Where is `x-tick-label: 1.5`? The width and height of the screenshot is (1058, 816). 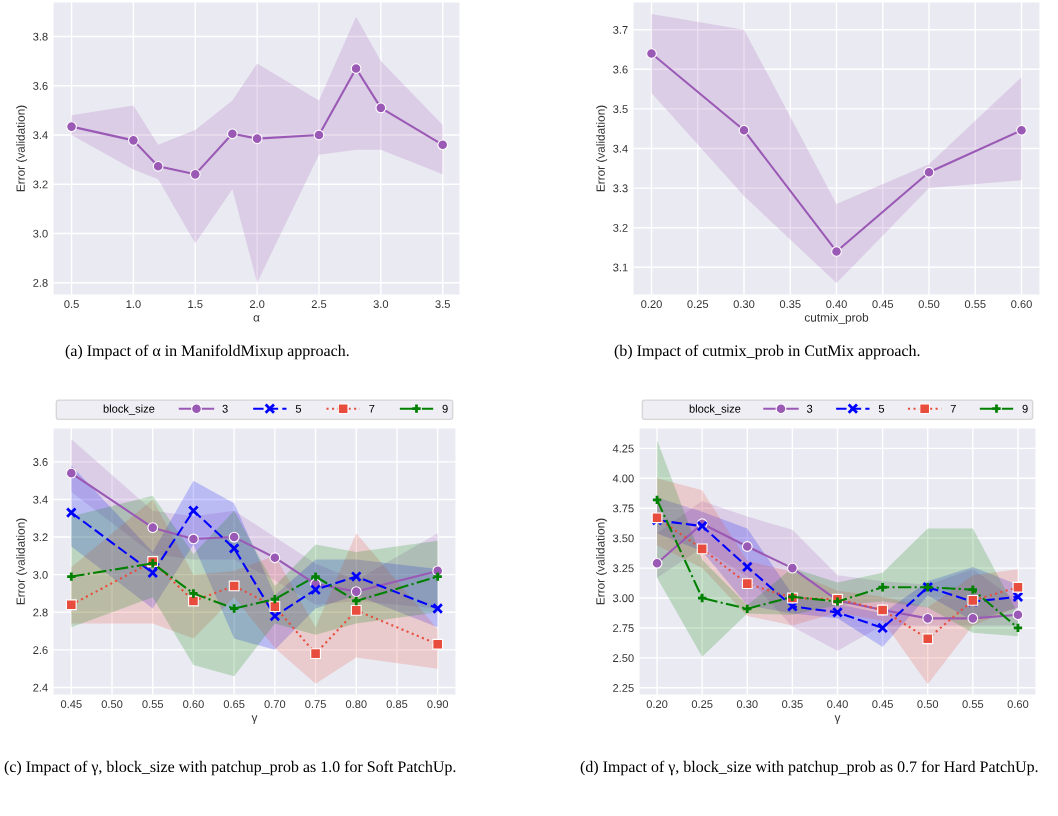
x-tick-label: 1.5 is located at coordinates (195, 304).